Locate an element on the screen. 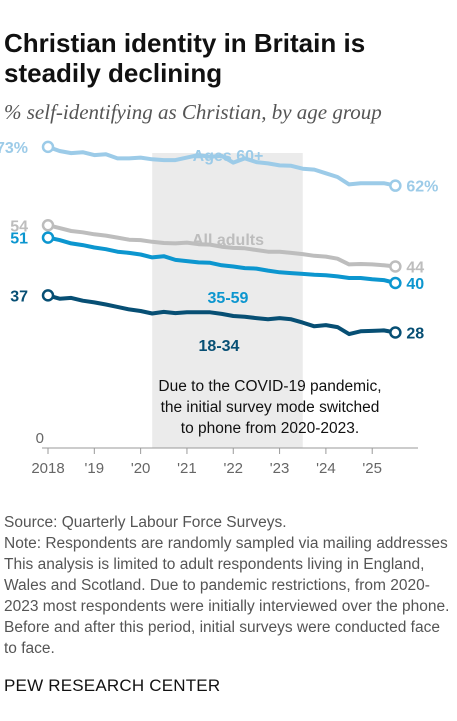 This screenshot has width=457, height=721. covid-annotation-line: the initial survey mode switched is located at coordinates (270, 407).